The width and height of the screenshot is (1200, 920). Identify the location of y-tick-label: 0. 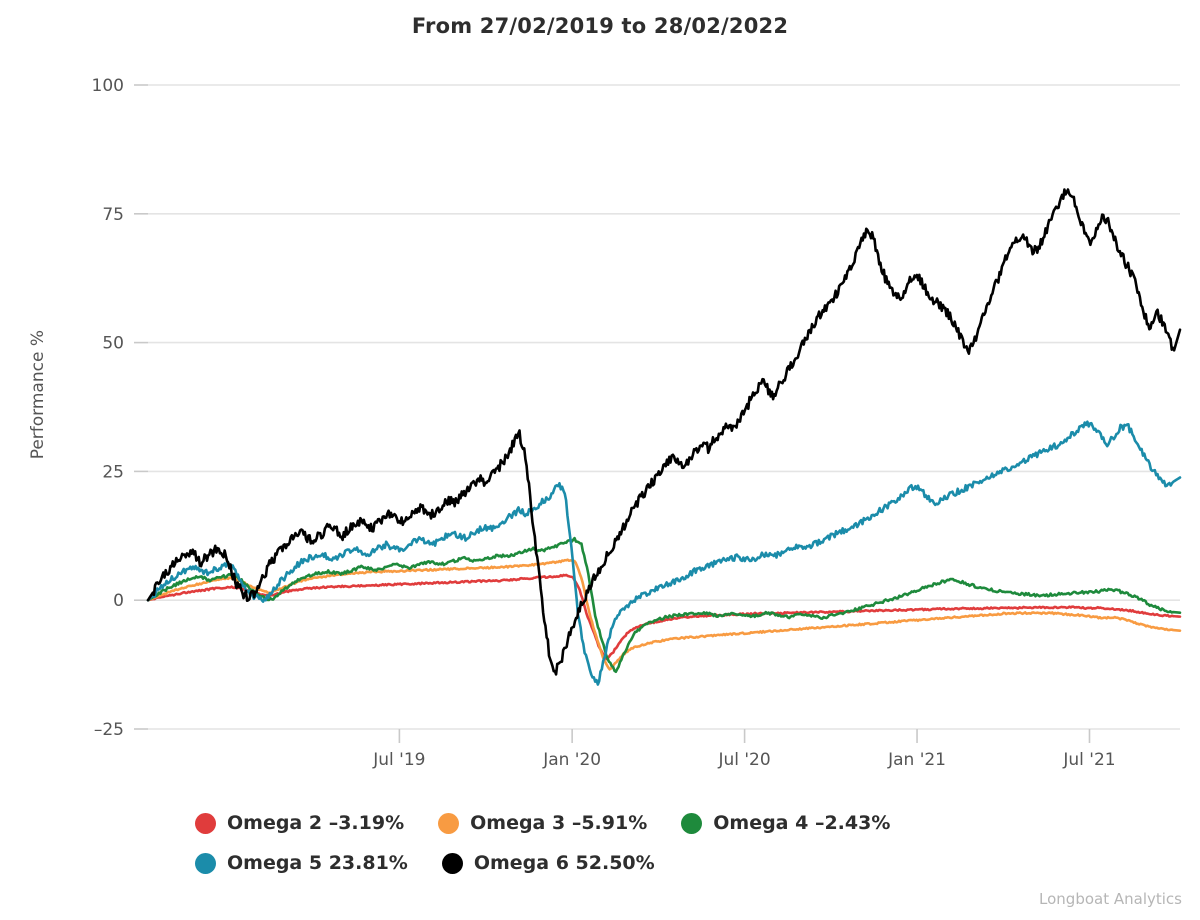
(118, 601).